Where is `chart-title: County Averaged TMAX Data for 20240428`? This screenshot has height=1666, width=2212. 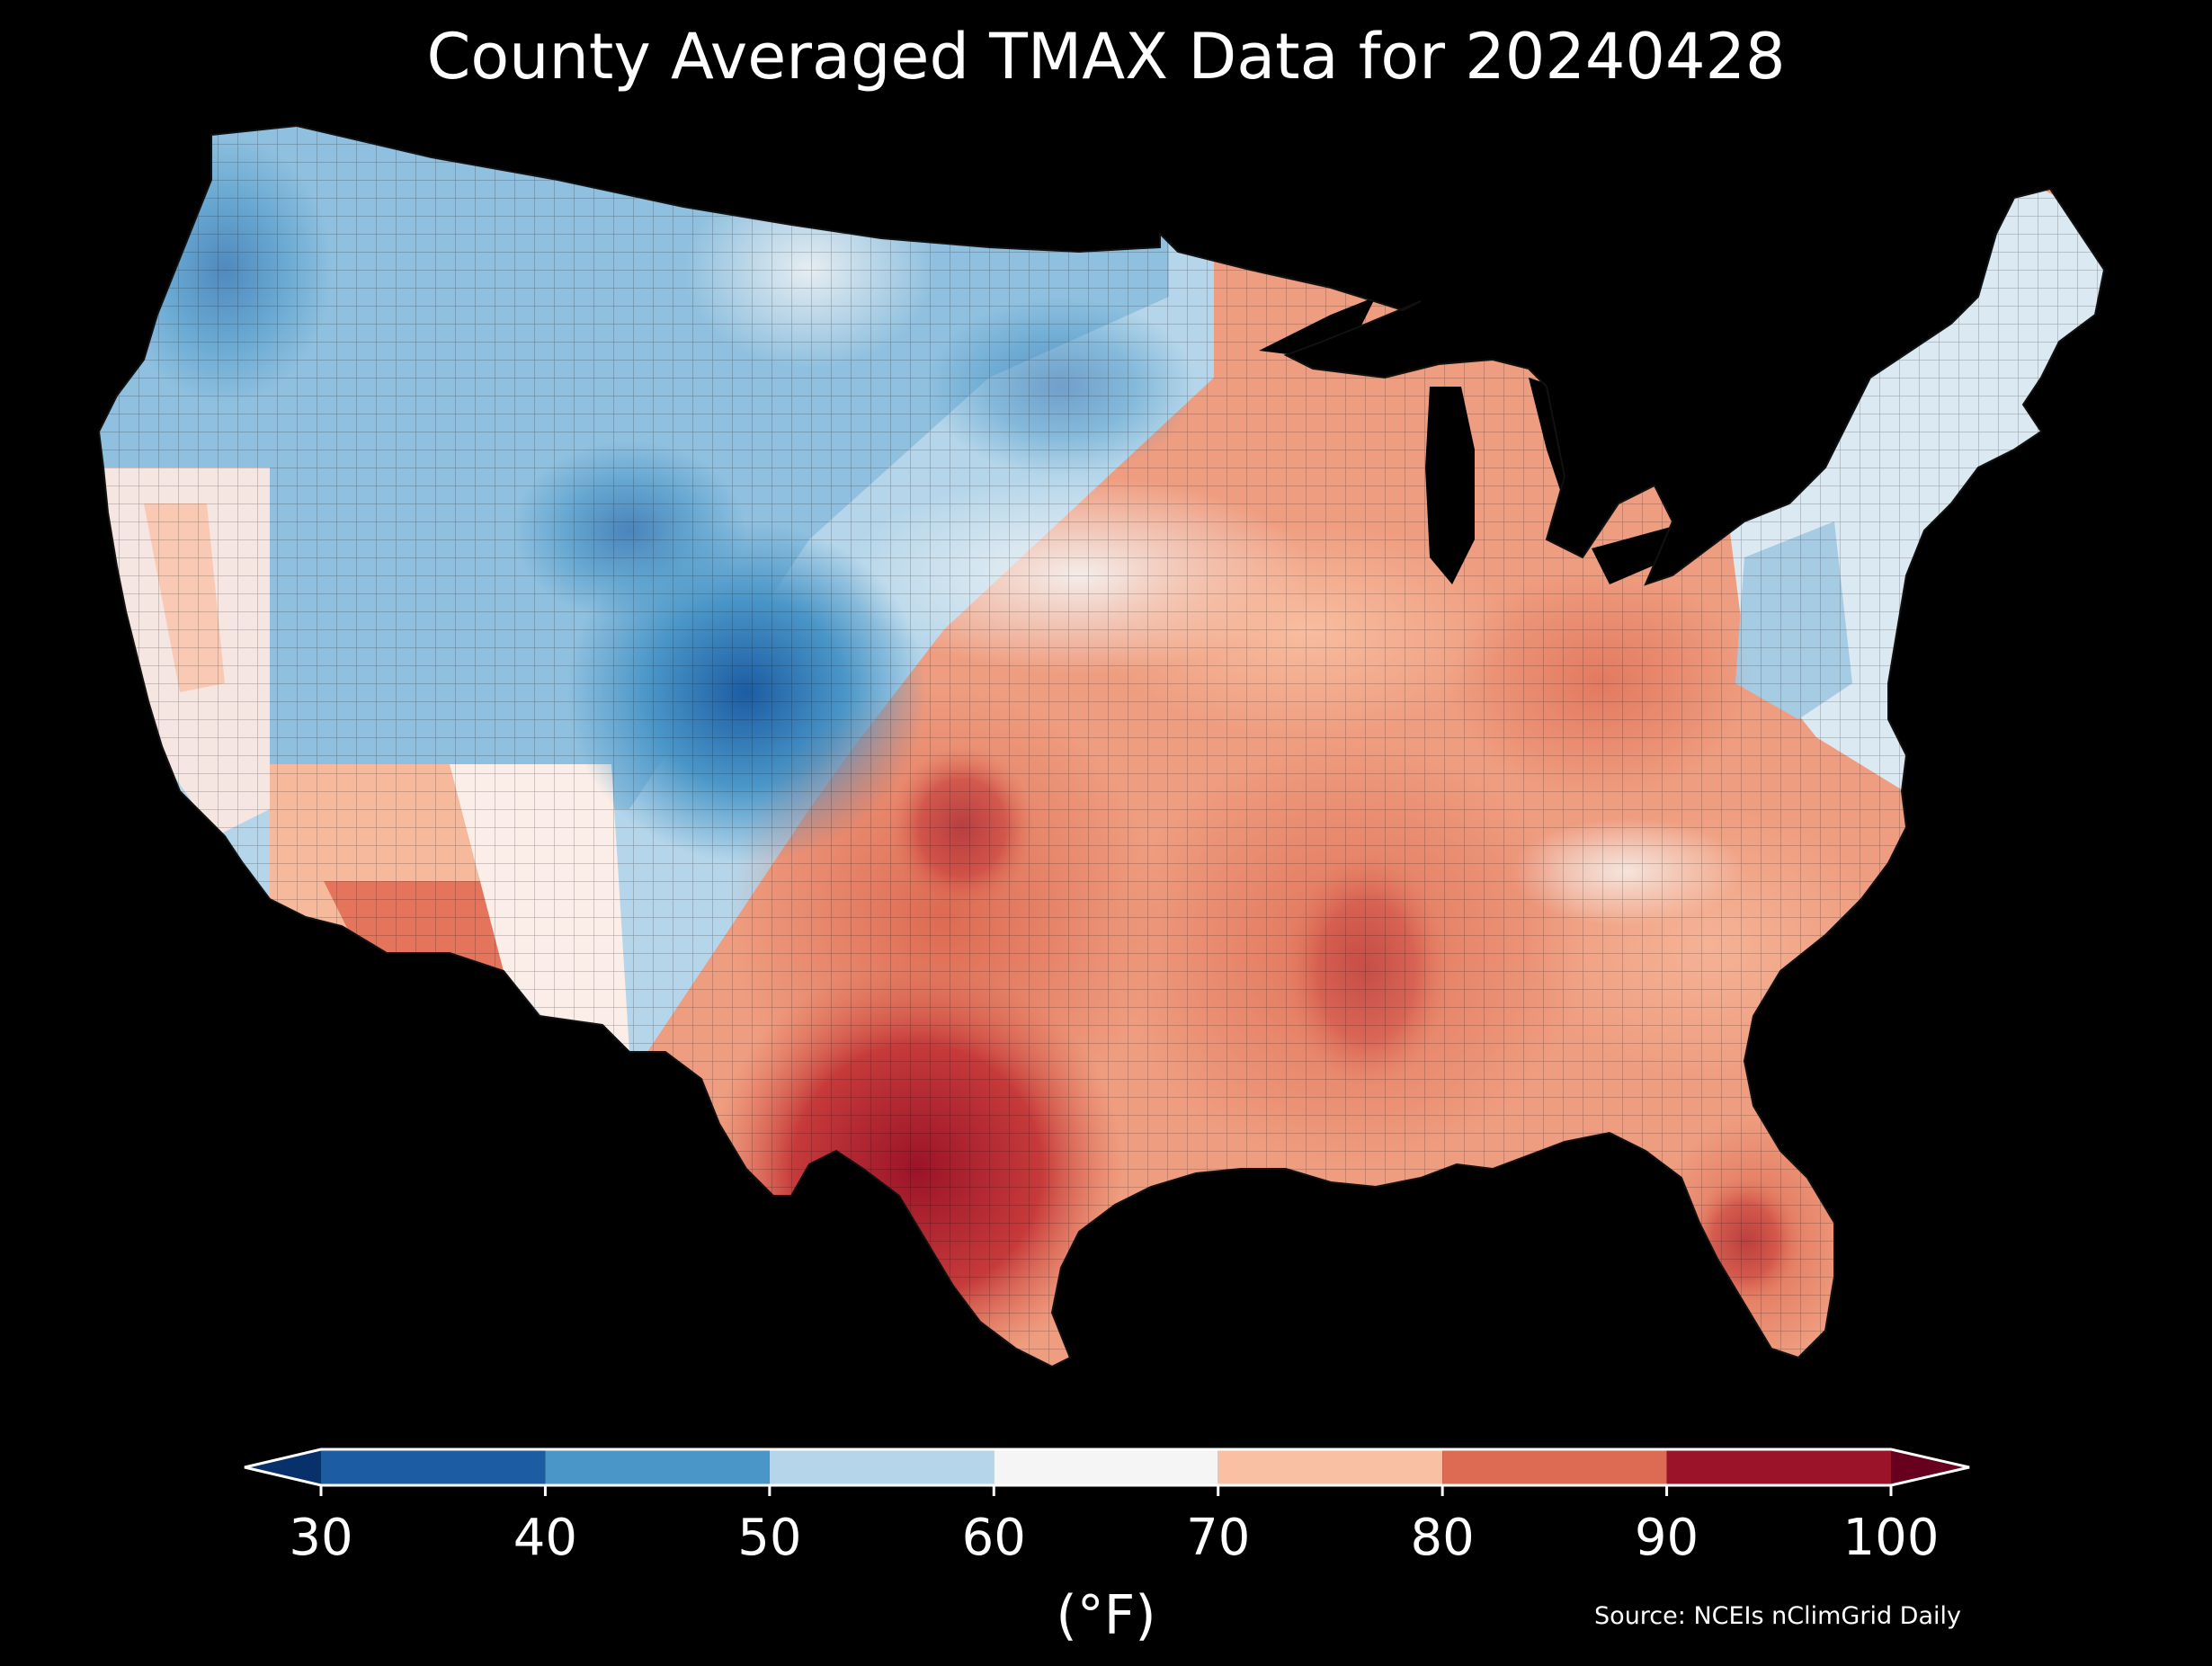 chart-title: County Averaged TMAX Data for 20240428 is located at coordinates (1106, 57).